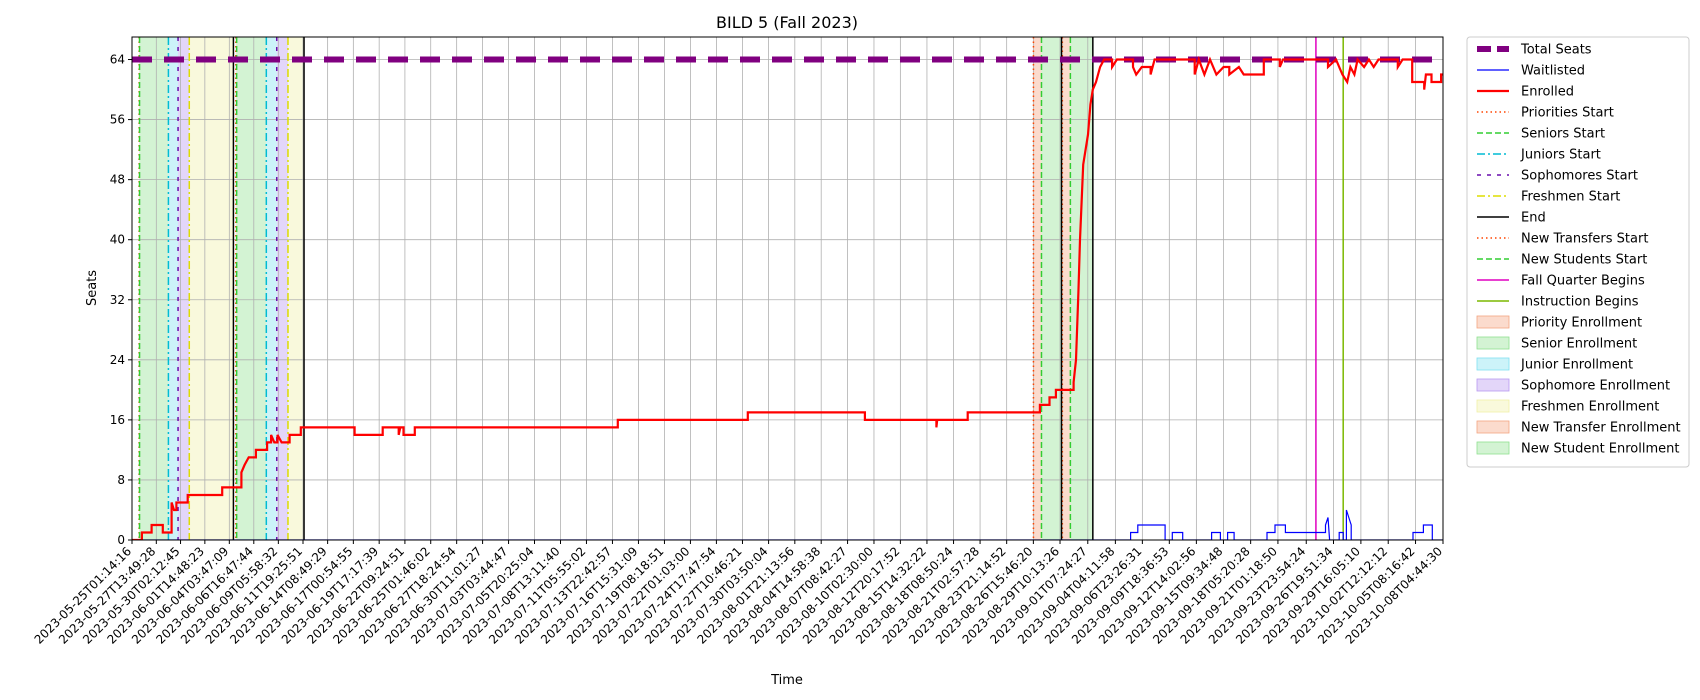  I want to click on legend-label: Instruction Begins, so click(1580, 302).